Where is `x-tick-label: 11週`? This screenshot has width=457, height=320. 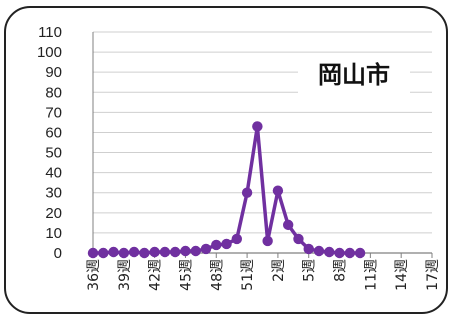 x-tick-label: 11週 is located at coordinates (371, 275).